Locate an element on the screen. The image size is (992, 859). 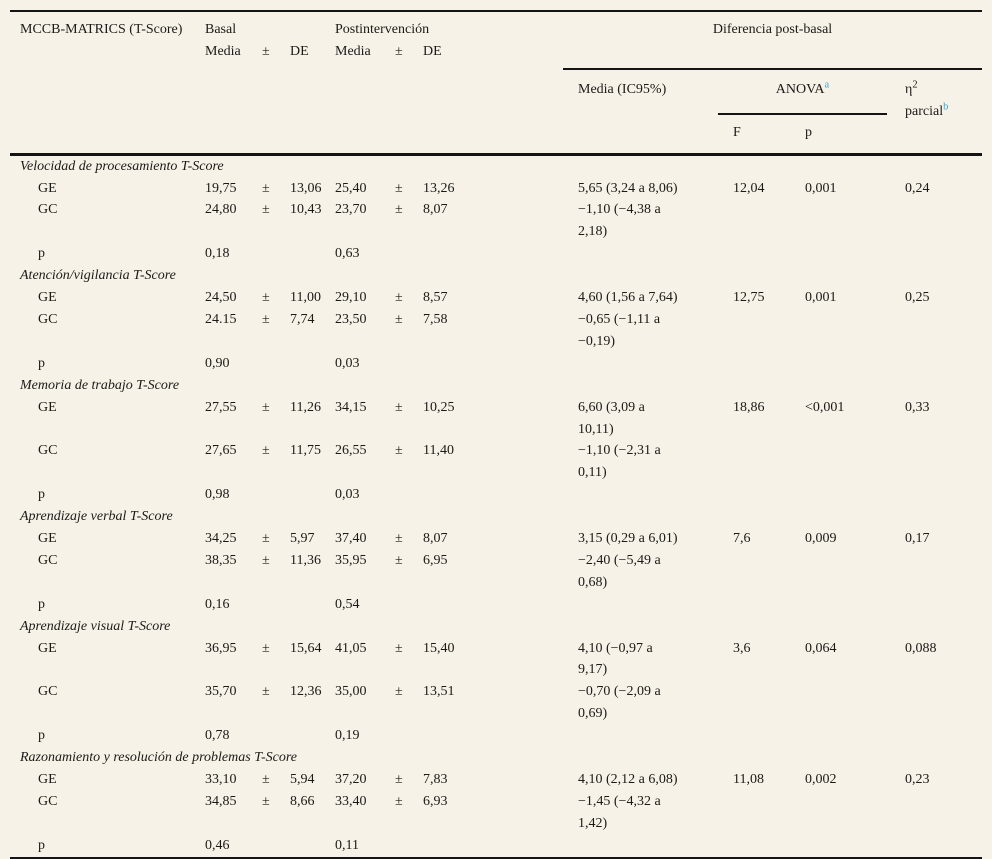
cell-post-media: 29,10 is located at coordinates (351, 298).